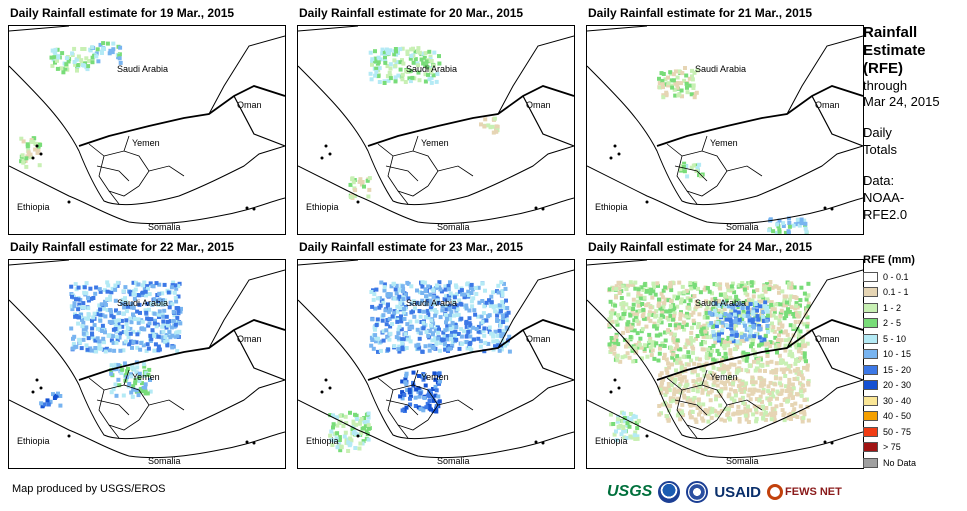 The image size is (967, 511). Describe the element at coordinates (913, 401) in the screenshot. I see `legend-item: 30 - 40` at that location.